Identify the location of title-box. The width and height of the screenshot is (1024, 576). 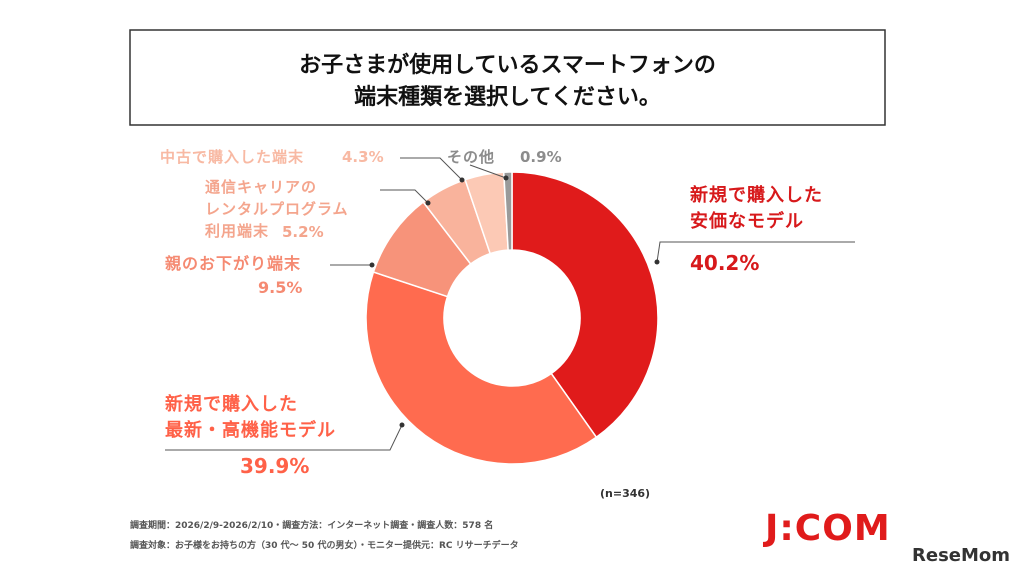
(507, 77).